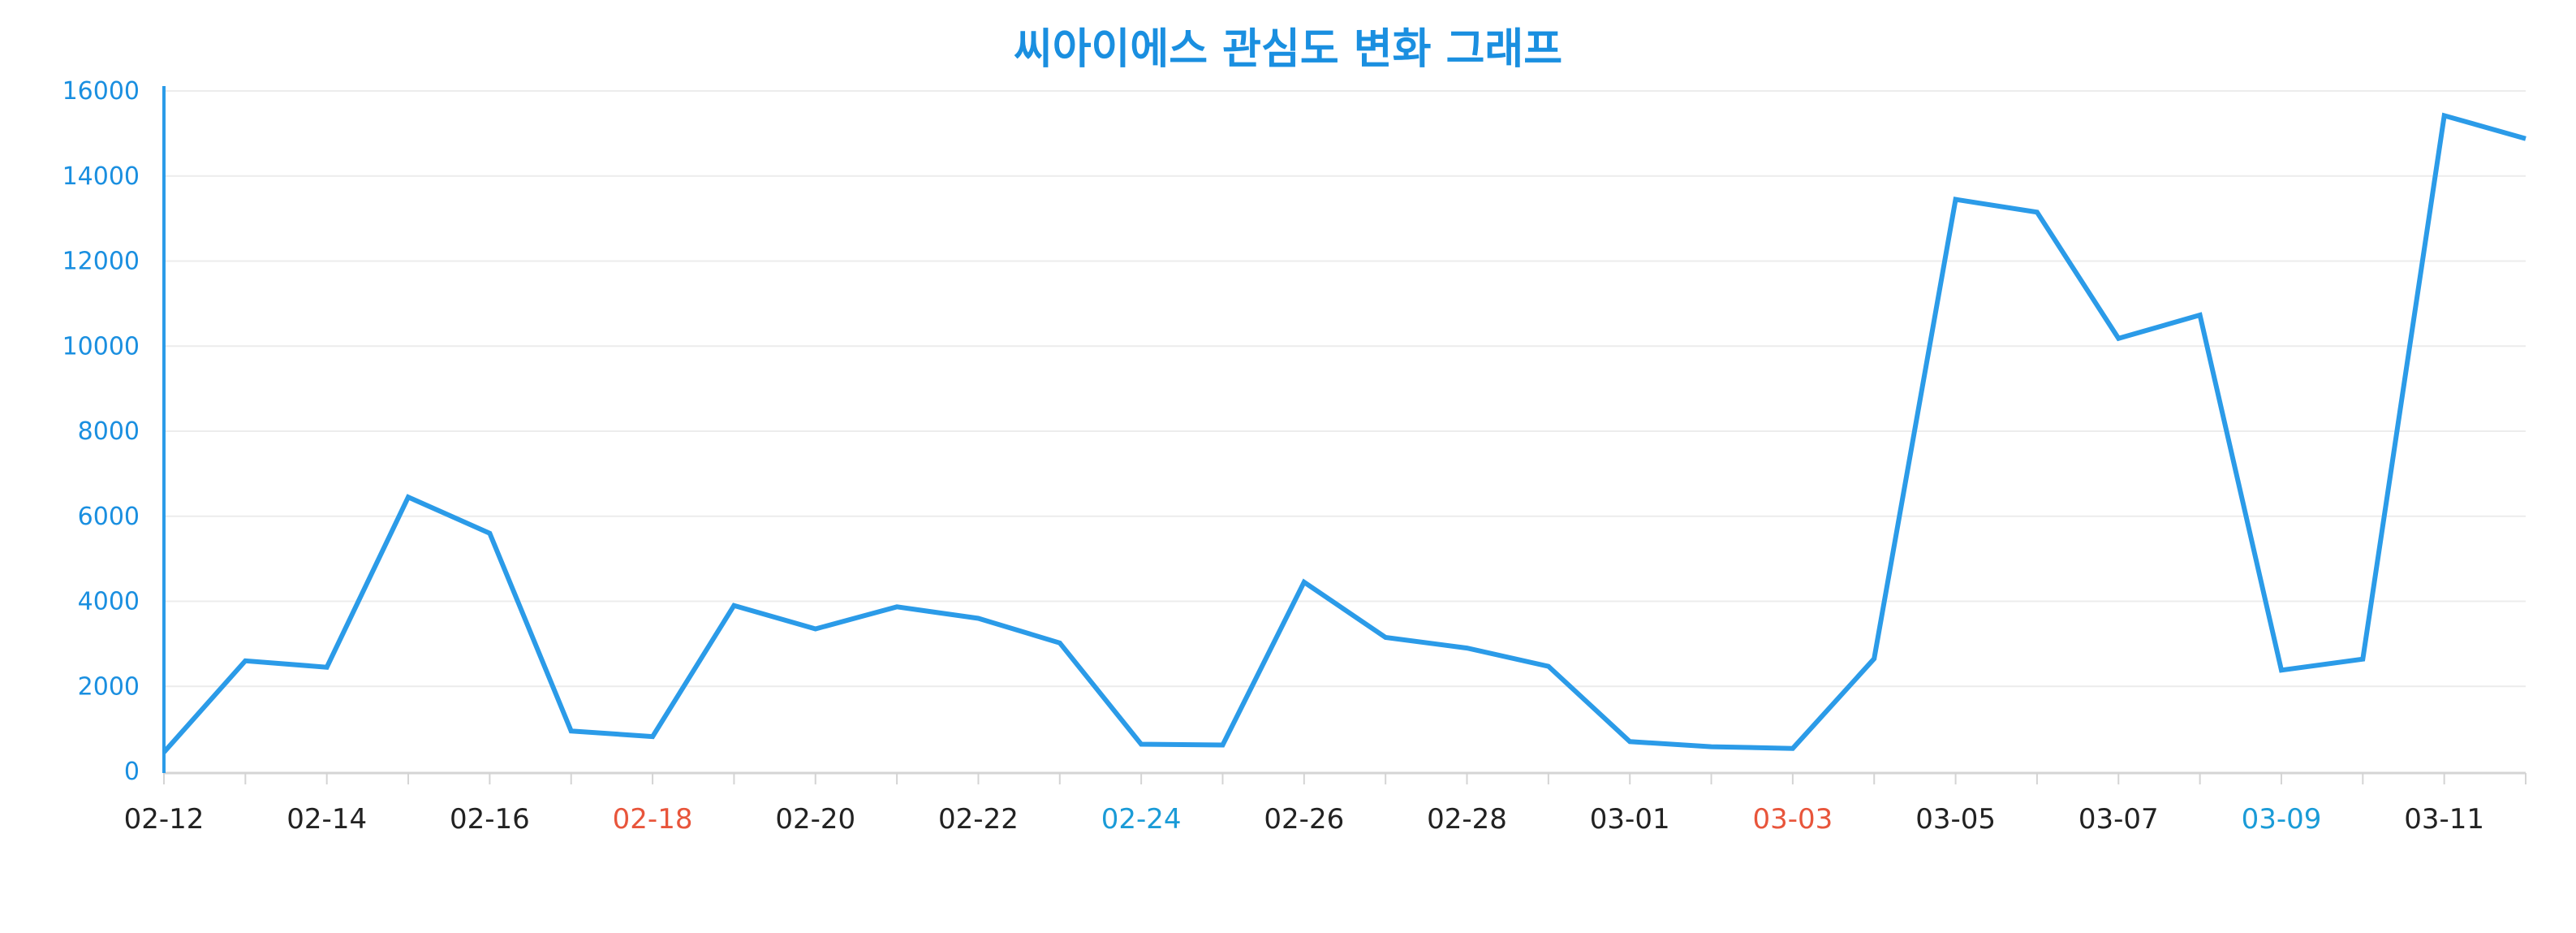  Describe the element at coordinates (2282, 819) in the screenshot. I see `x-tick-label: 03-09` at that location.